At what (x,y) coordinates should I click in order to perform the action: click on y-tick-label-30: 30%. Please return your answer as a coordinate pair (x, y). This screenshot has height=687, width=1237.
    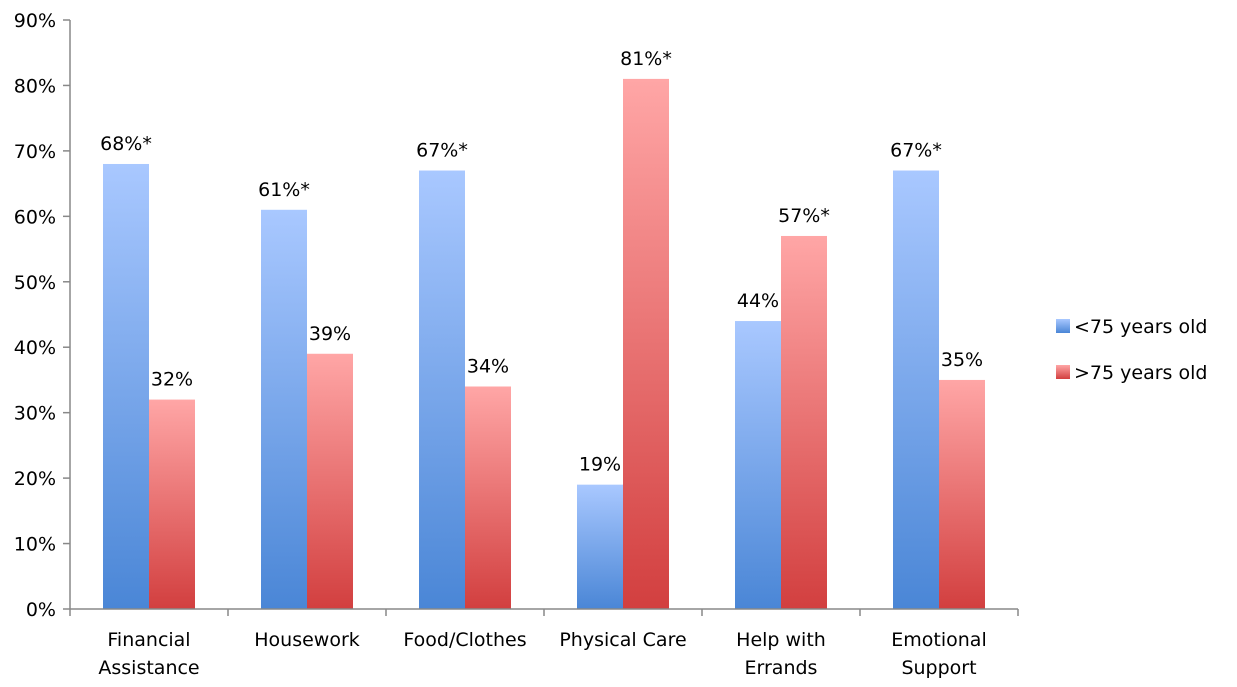
    Looking at the image, I should click on (35, 414).